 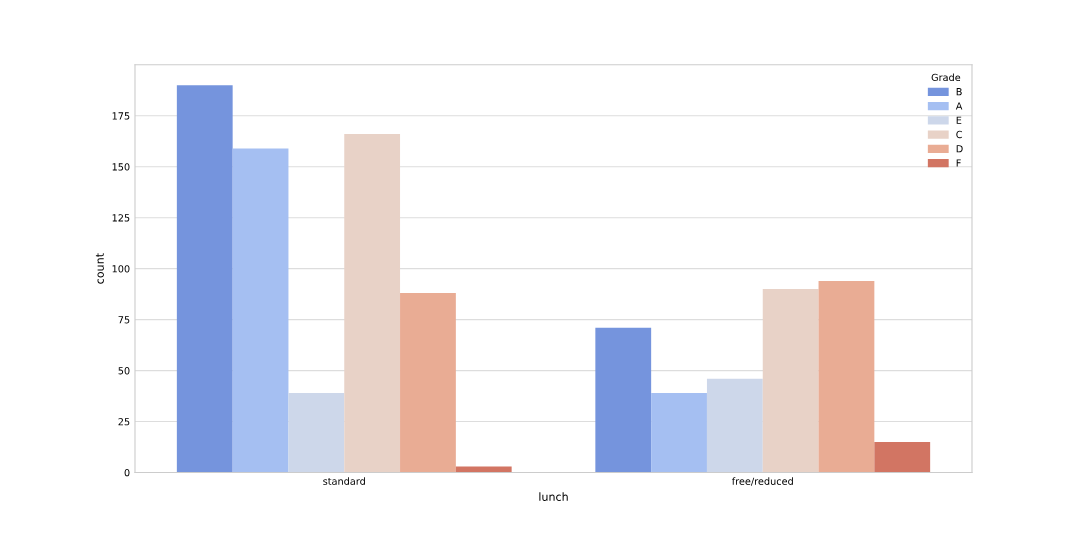 What do you see at coordinates (946, 77) in the screenshot?
I see `legend-title: Grade` at bounding box center [946, 77].